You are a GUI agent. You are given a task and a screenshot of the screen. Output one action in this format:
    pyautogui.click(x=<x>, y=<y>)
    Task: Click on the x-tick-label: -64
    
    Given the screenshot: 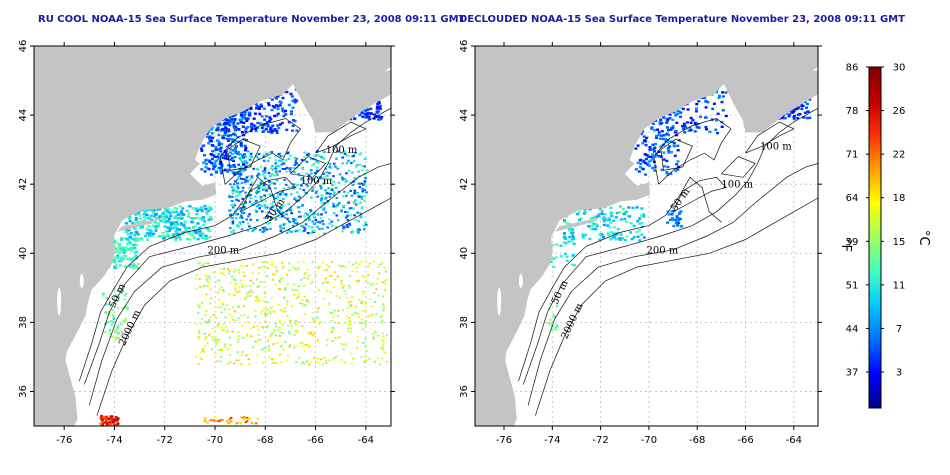 What is the action you would take?
    pyautogui.click(x=366, y=440)
    